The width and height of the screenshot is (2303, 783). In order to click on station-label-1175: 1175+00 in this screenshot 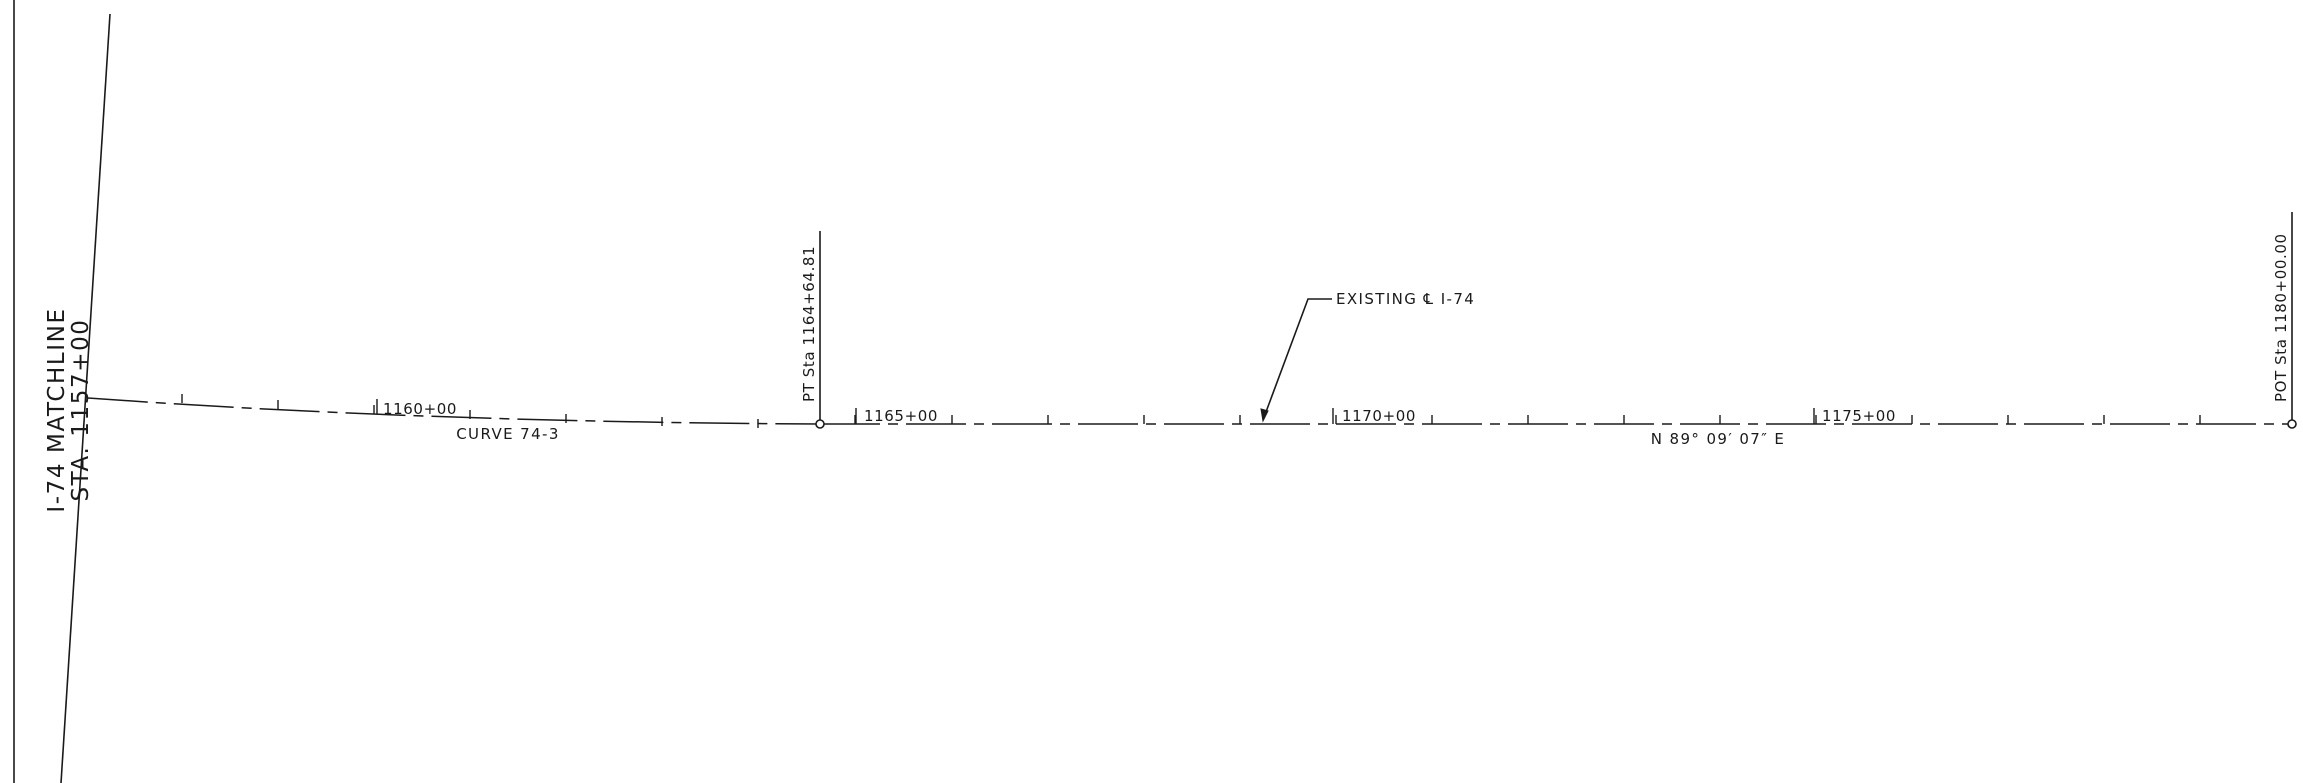, I will do `click(1859, 416)`.